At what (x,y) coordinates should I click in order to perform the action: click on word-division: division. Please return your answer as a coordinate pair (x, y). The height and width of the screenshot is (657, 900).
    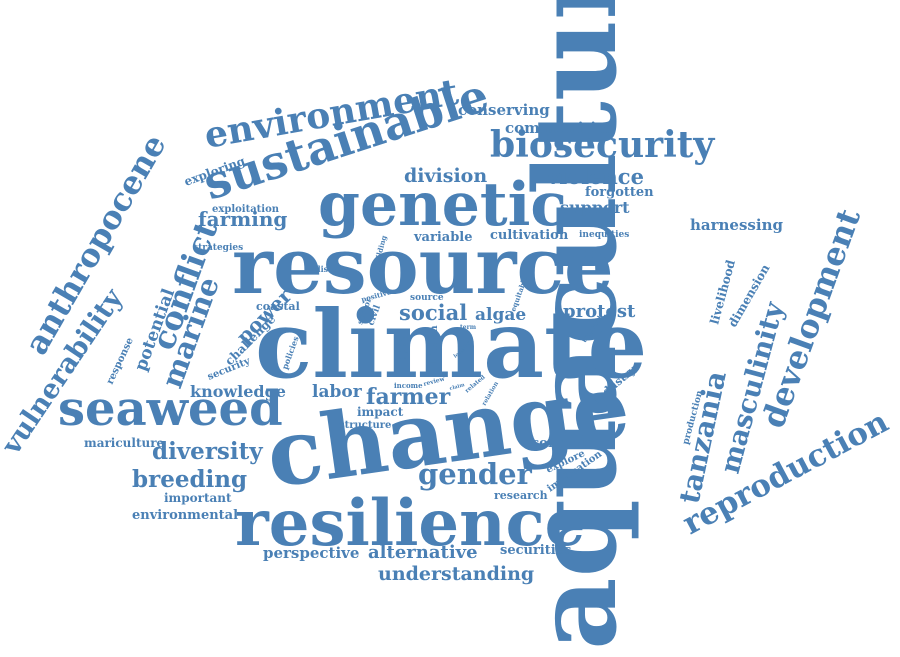
    Looking at the image, I should click on (445, 176).